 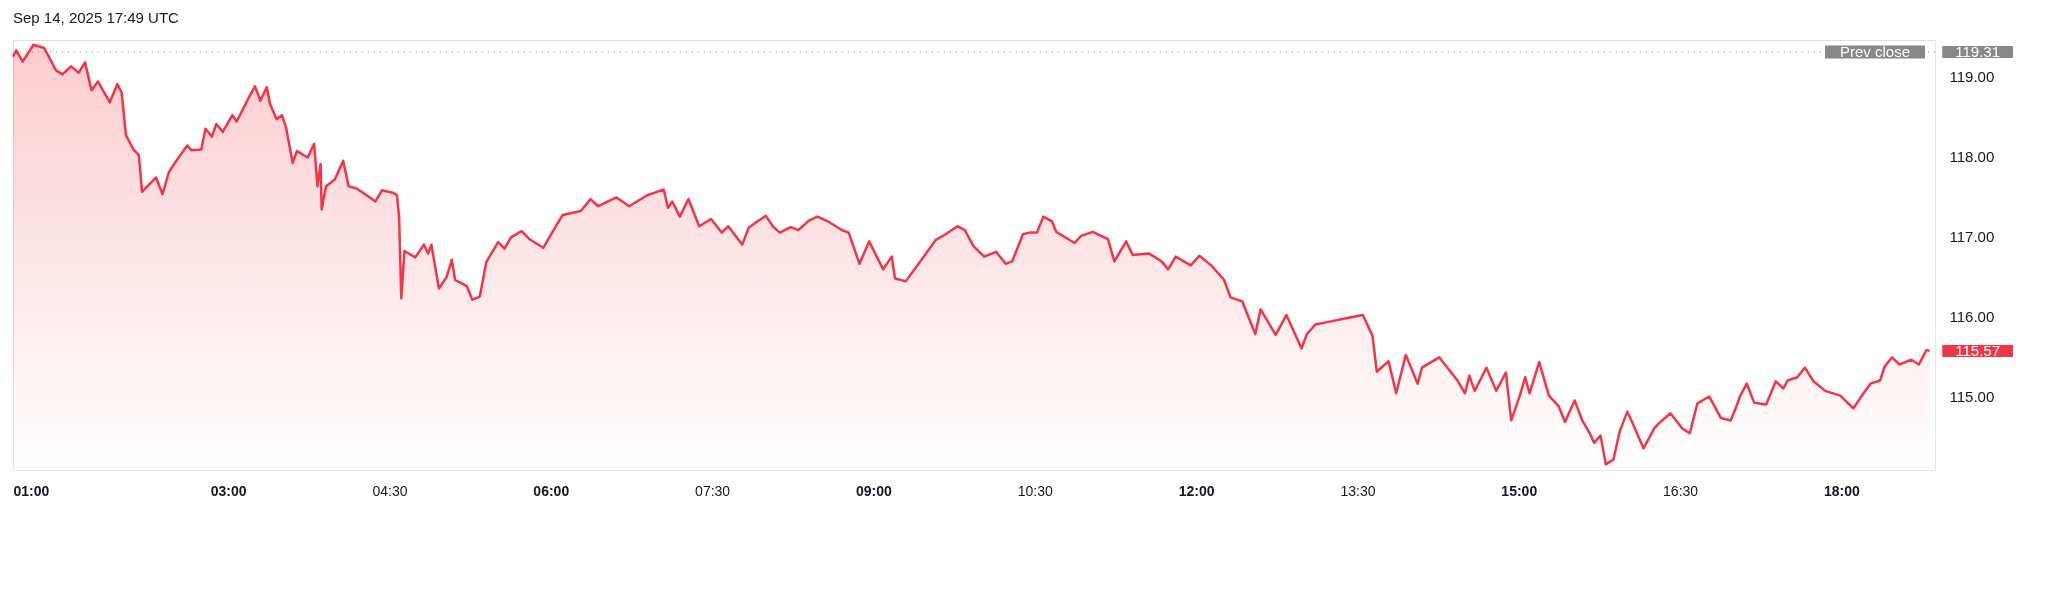 What do you see at coordinates (1358, 490) in the screenshot?
I see `x-tick-label: 13:30` at bounding box center [1358, 490].